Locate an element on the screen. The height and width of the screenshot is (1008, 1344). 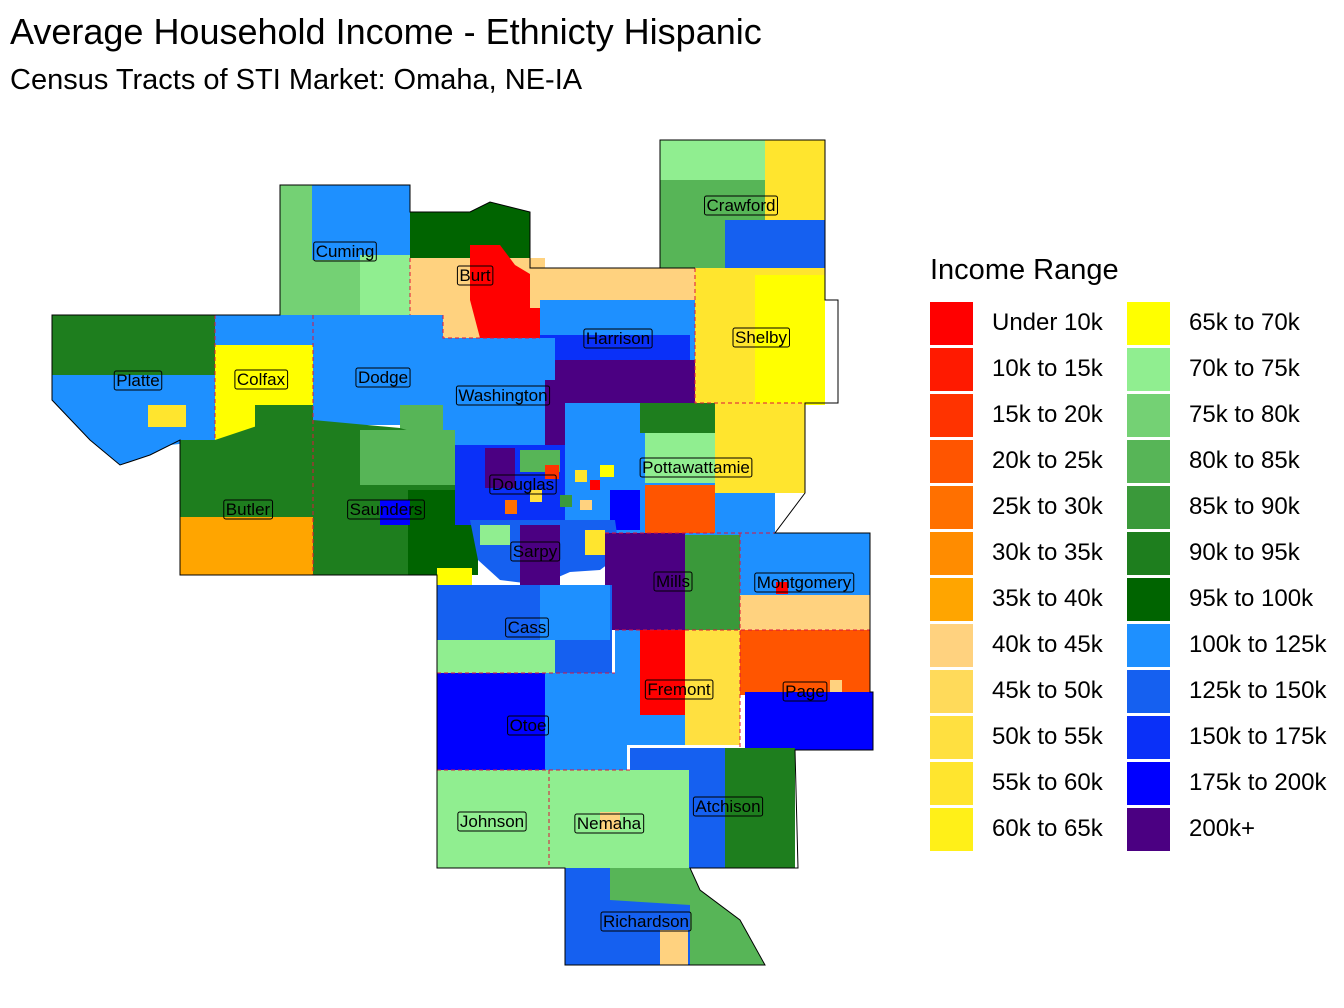
county-label-sarpy: Sarpy is located at coordinates (535, 551).